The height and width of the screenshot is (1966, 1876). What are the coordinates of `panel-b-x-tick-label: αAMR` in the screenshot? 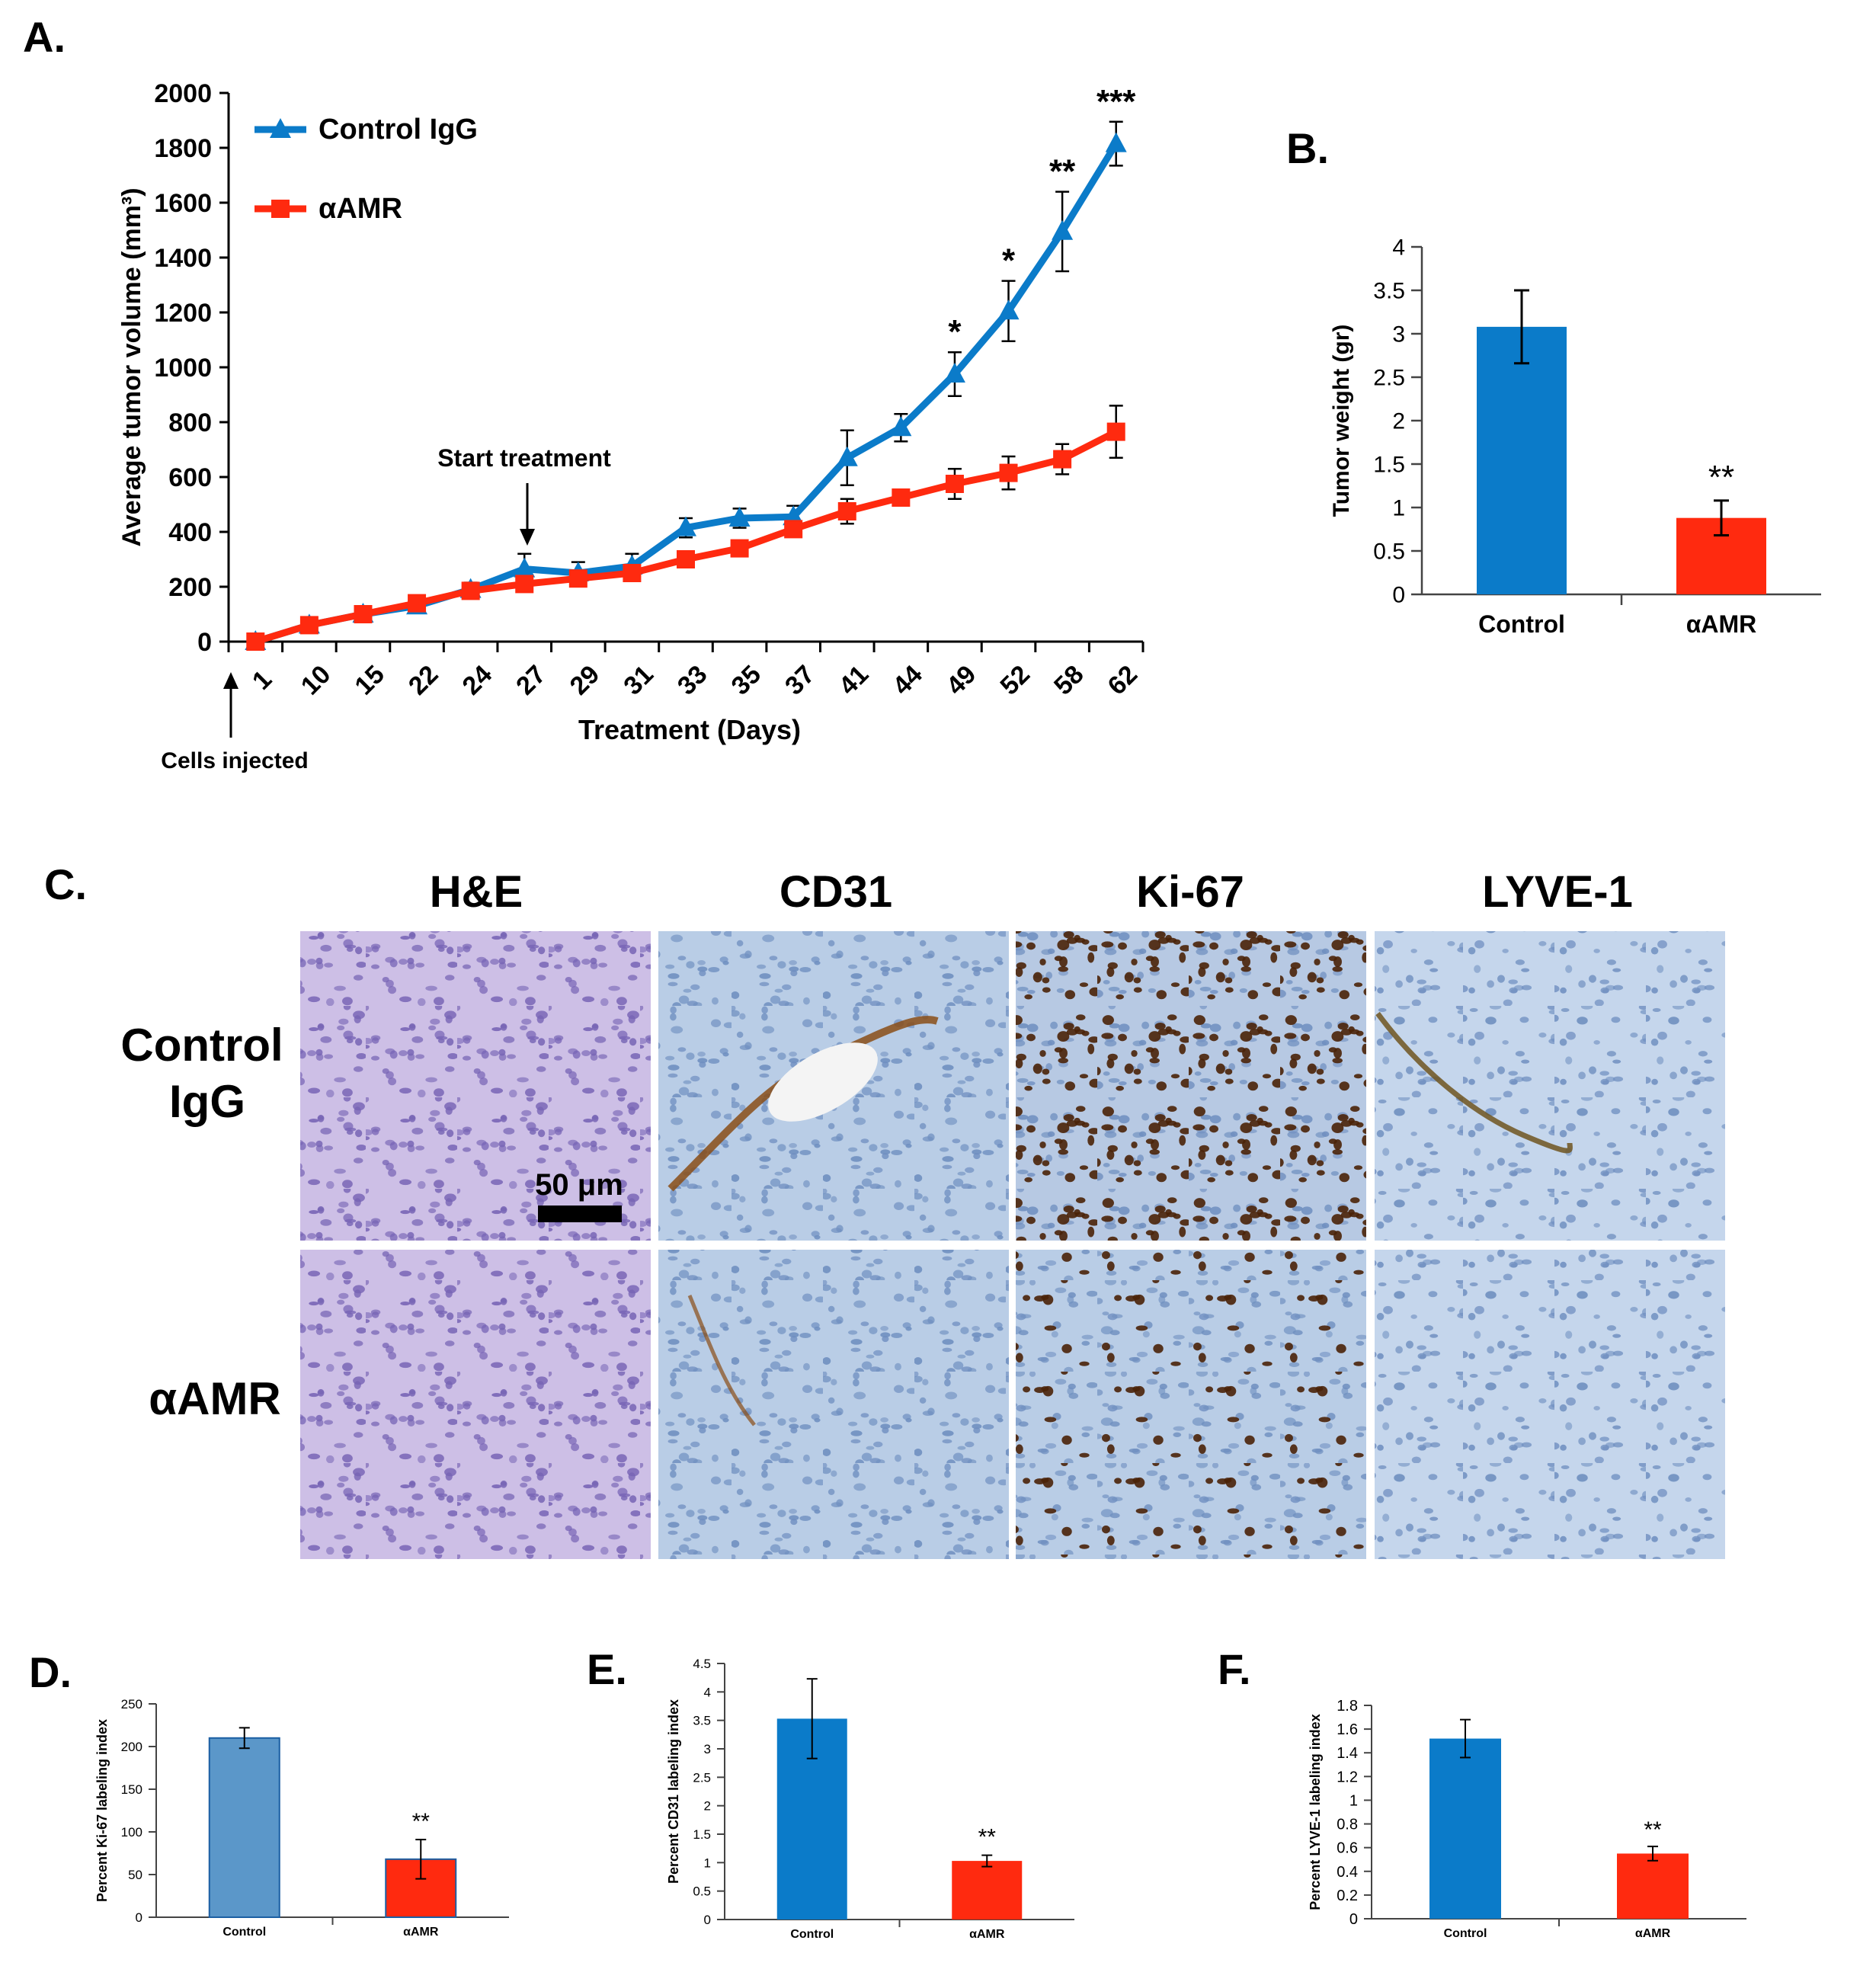 It's located at (1721, 624).